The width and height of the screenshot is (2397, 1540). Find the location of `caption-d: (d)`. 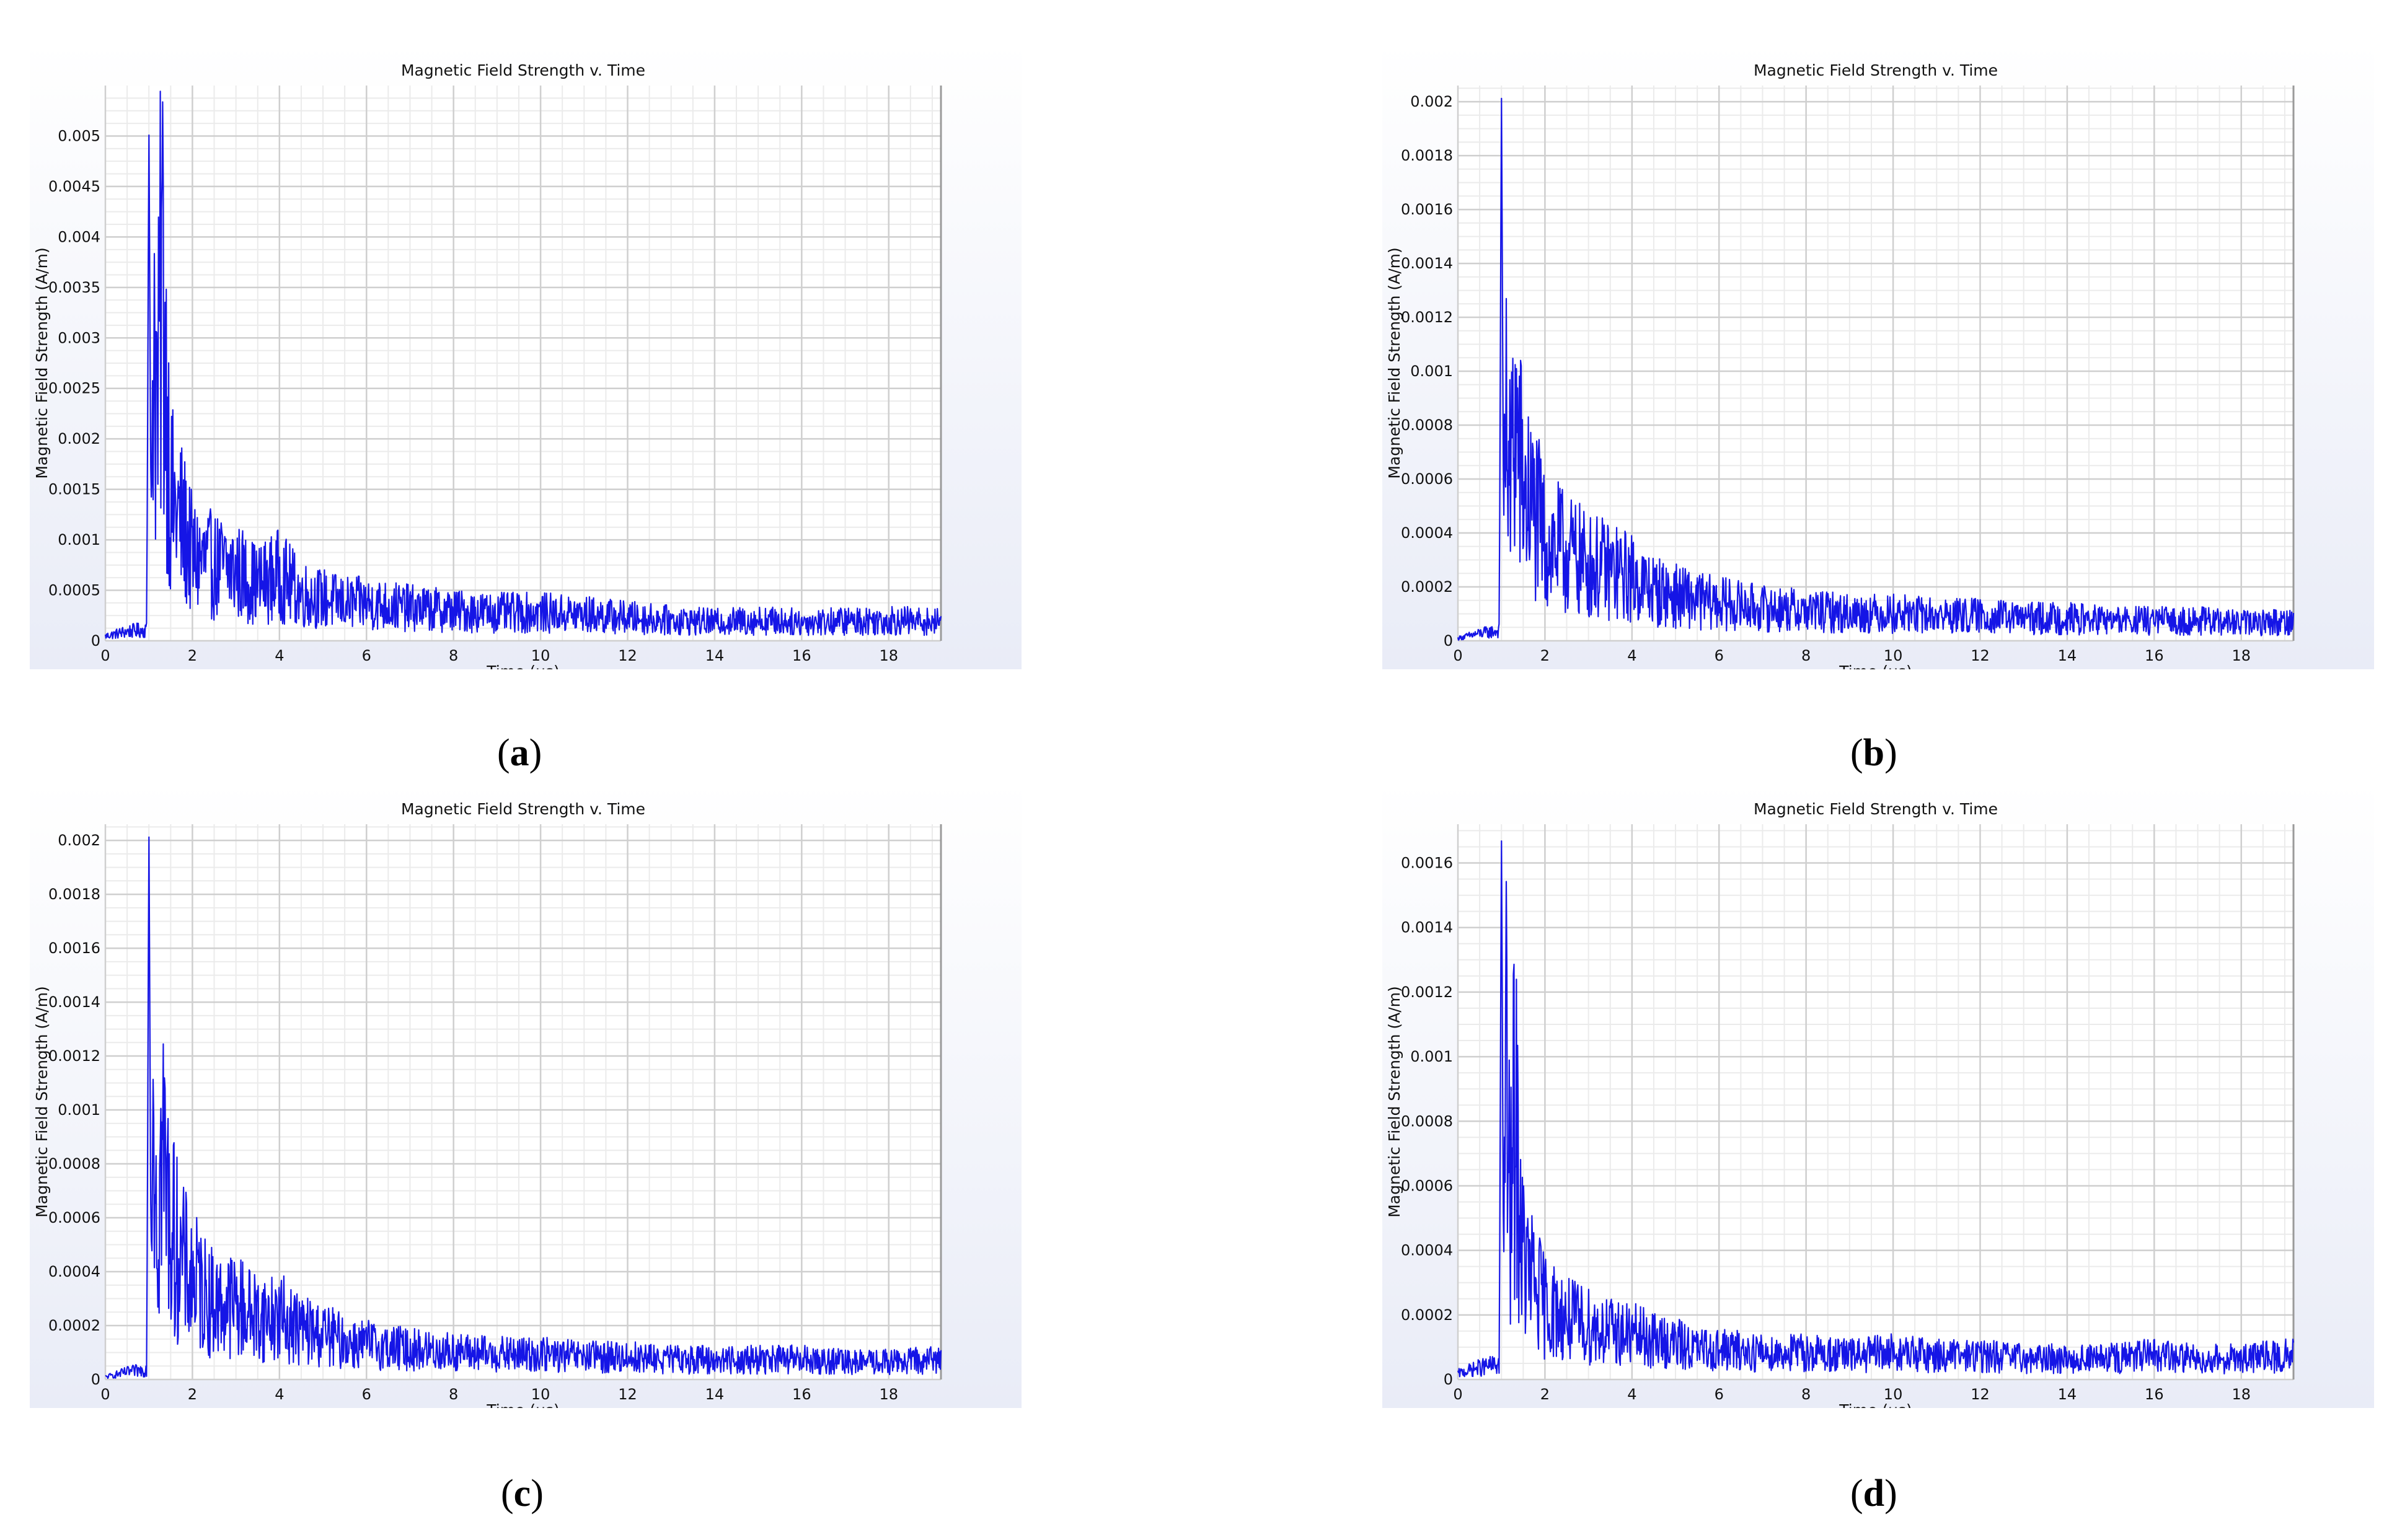

caption-d: (d) is located at coordinates (1874, 1493).